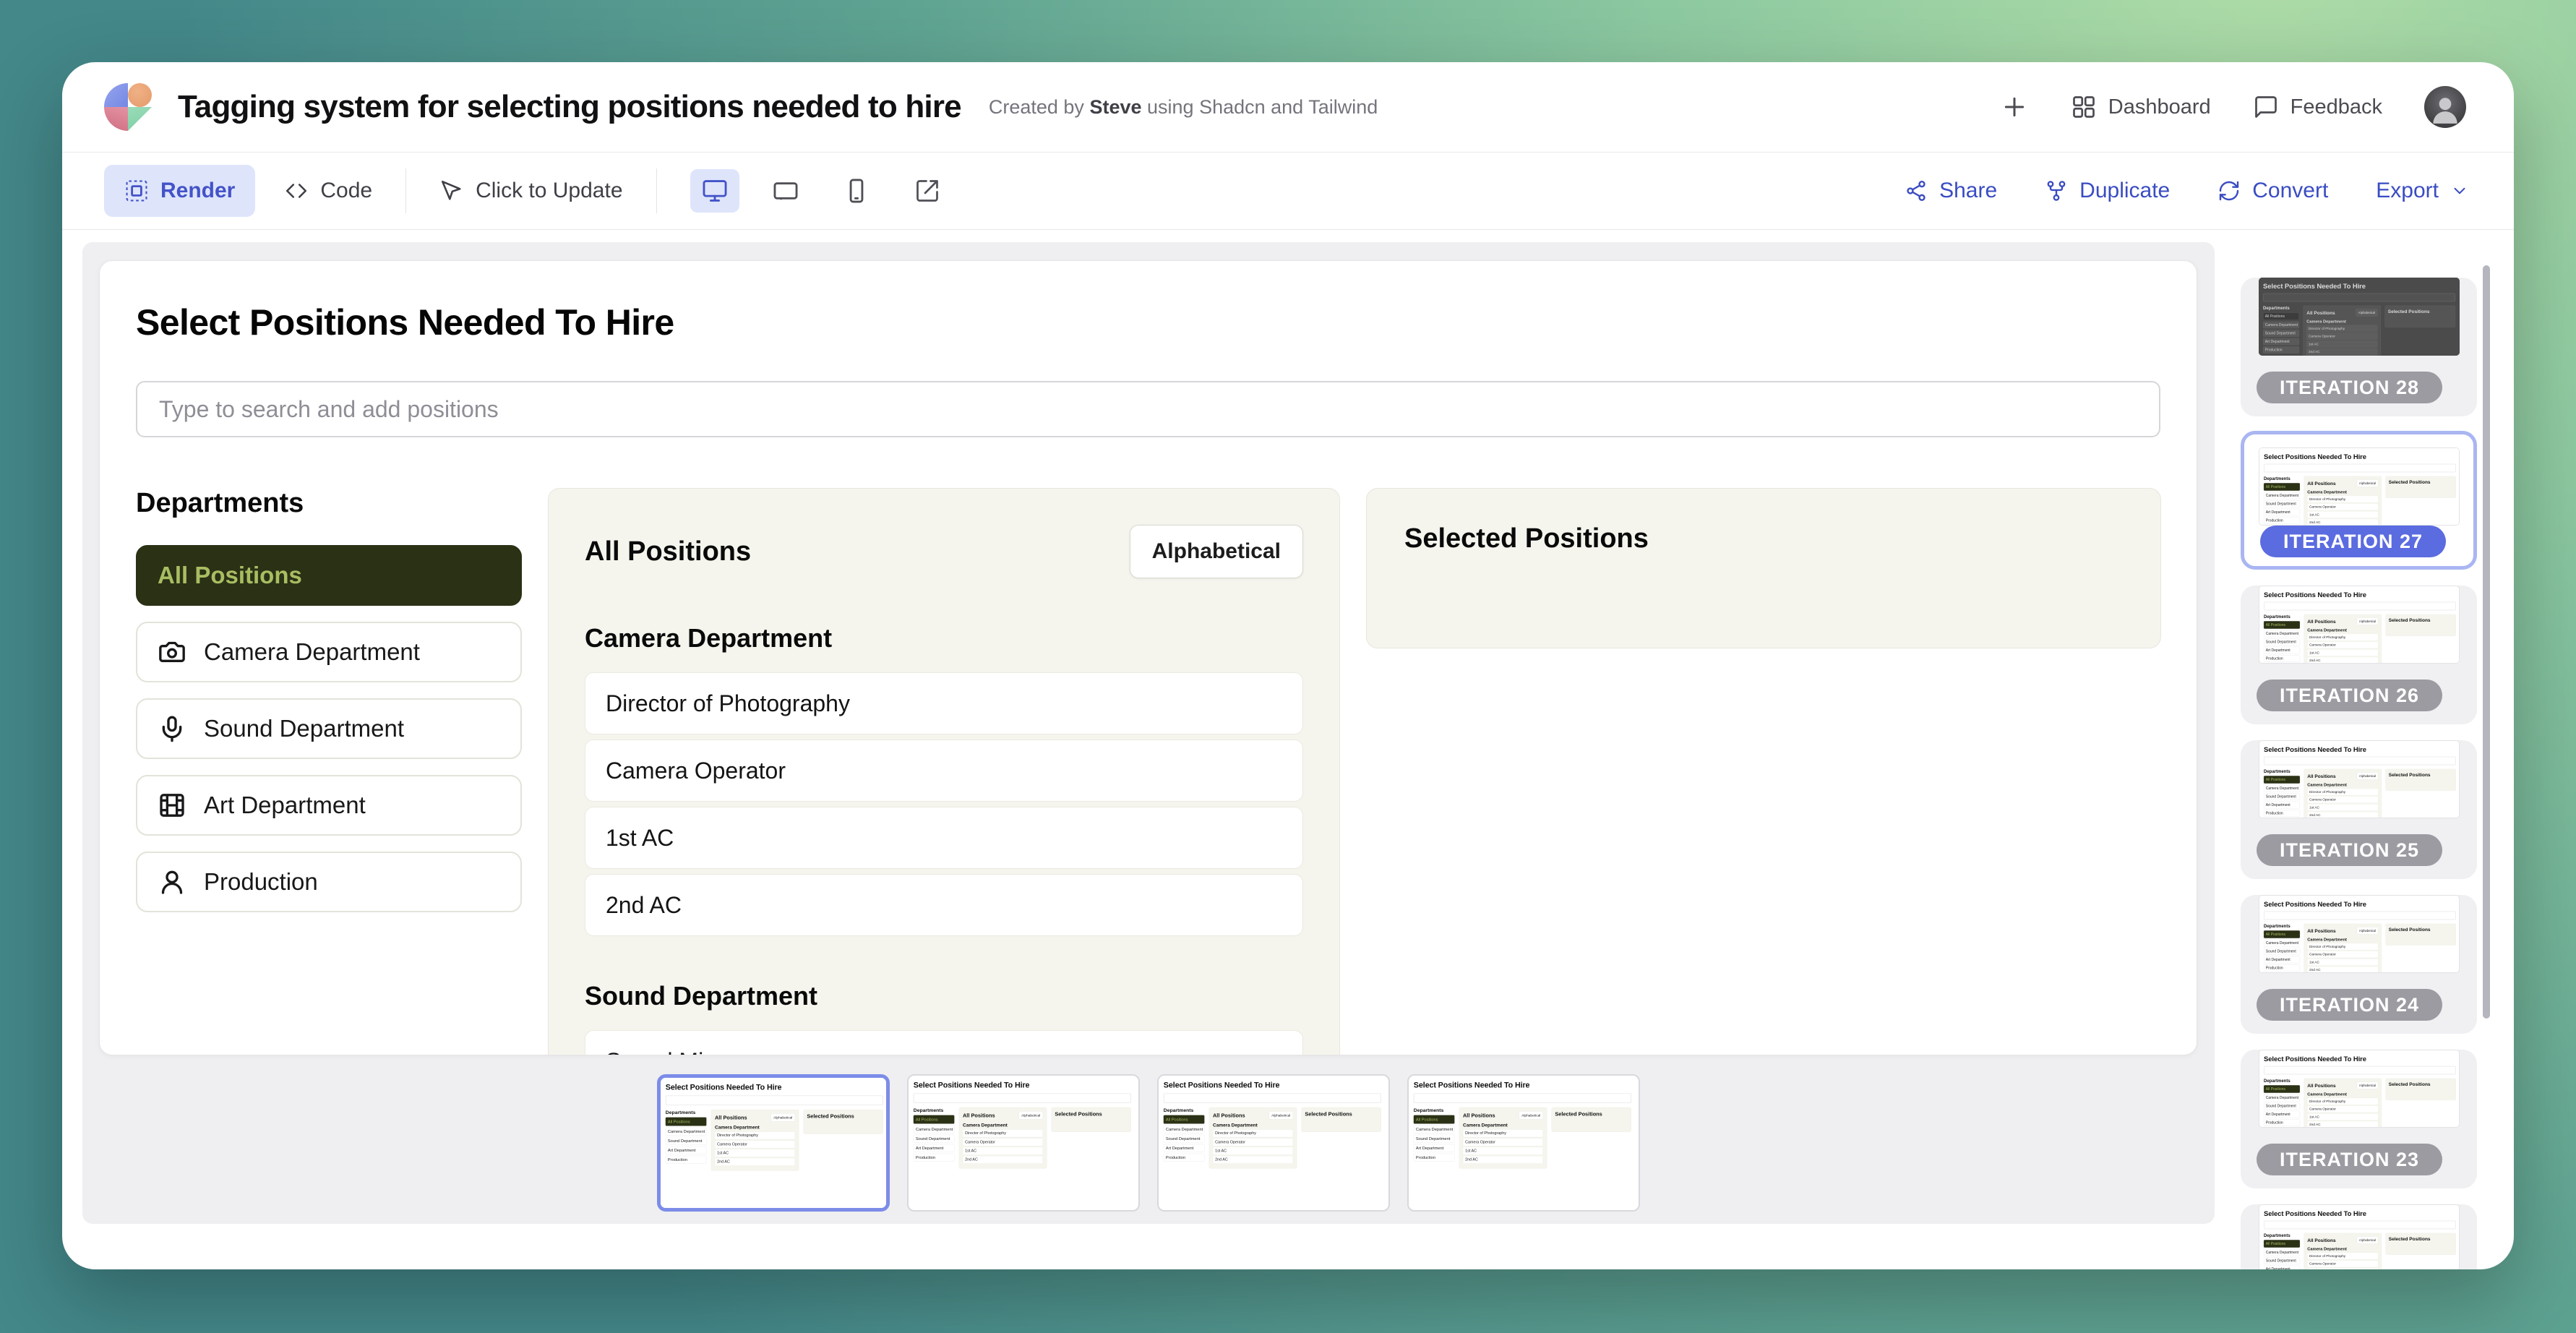  I want to click on convert-button: Convert, so click(2273, 191).